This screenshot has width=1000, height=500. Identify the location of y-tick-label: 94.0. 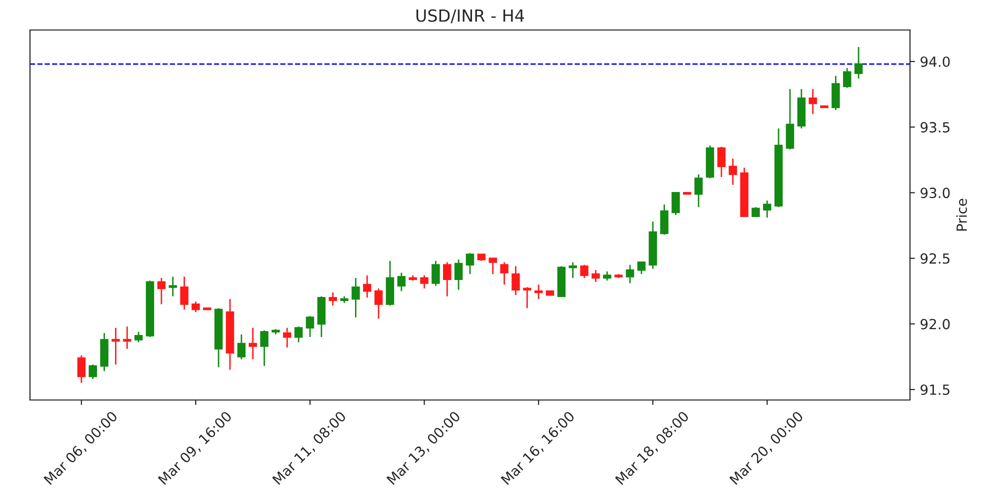
(935, 61).